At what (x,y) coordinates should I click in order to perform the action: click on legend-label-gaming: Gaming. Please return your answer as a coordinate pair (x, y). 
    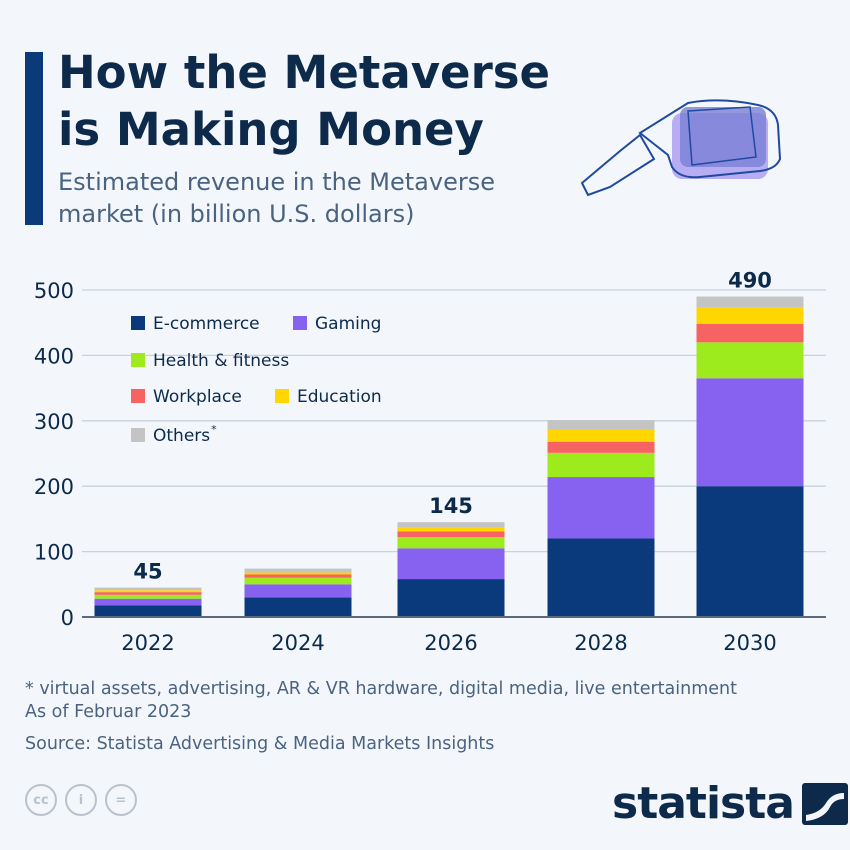
    Looking at the image, I should click on (348, 324).